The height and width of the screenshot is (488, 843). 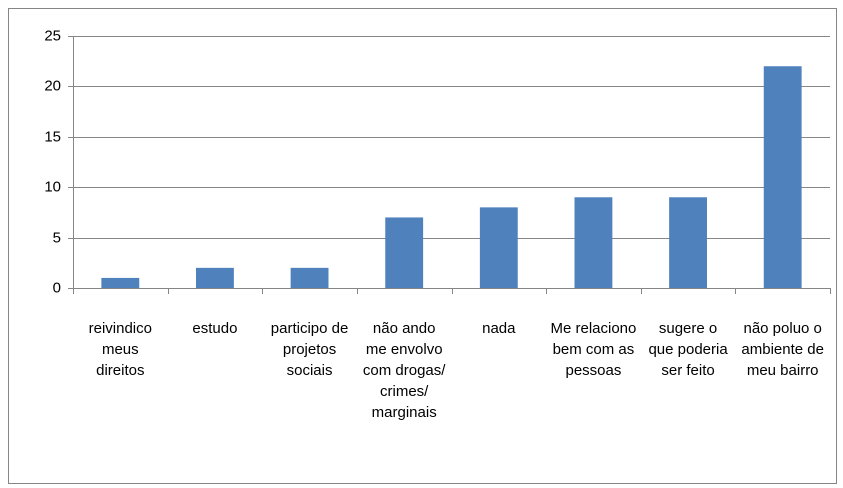 What do you see at coordinates (593, 349) in the screenshot?
I see `x-tick-label: Me relaciono bem com as pessoas` at bounding box center [593, 349].